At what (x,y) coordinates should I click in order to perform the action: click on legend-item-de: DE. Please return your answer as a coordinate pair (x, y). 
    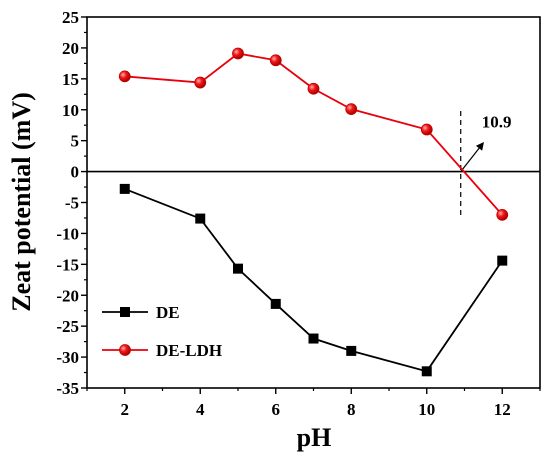
    Looking at the image, I should click on (141, 312).